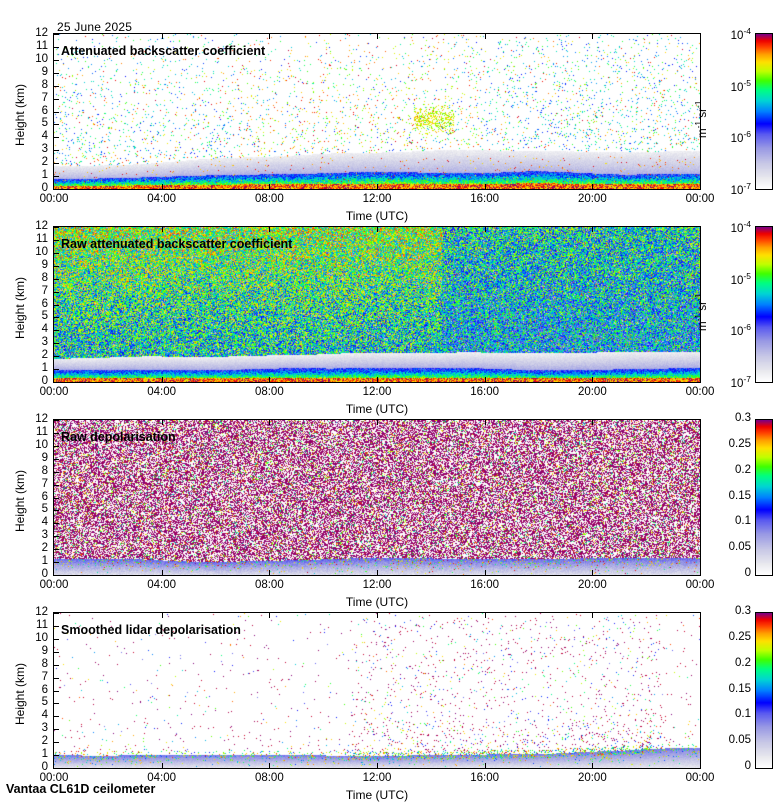 This screenshot has width=780, height=802. What do you see at coordinates (44, 368) in the screenshot?
I see `y-tick-label: 1` at bounding box center [44, 368].